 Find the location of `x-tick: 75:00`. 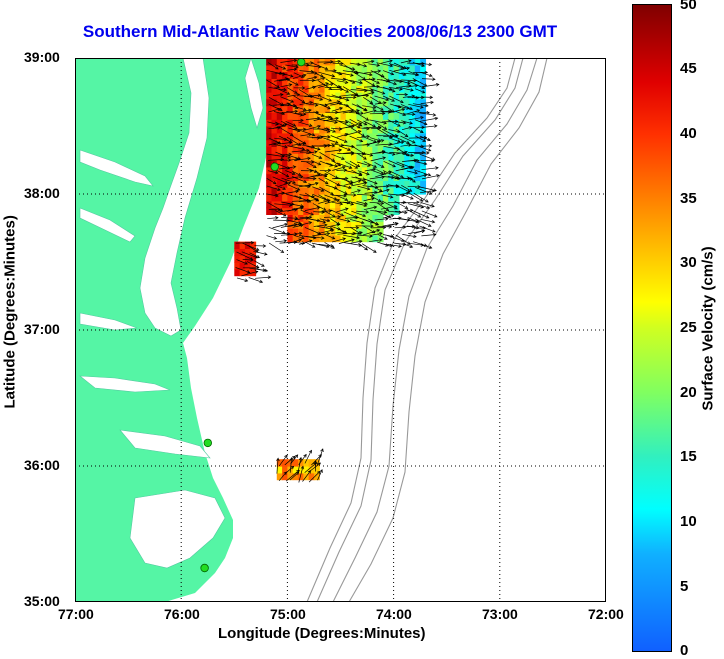

x-tick: 75:00 is located at coordinates (288, 614).